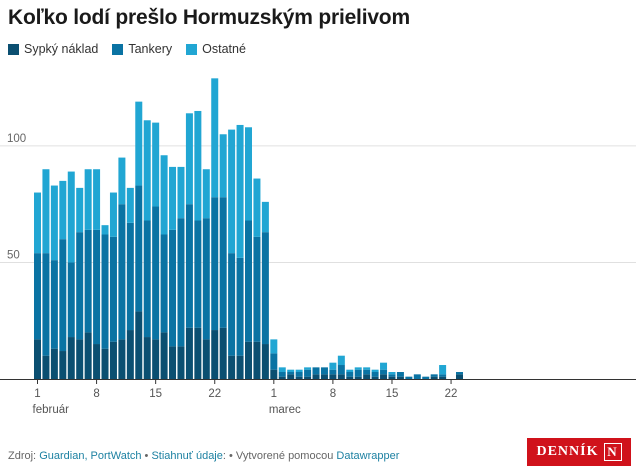 Image resolution: width=642 pixels, height=474 pixels. Describe the element at coordinates (368, 456) in the screenshot. I see `datawrapper-link: Datawrapper` at that location.